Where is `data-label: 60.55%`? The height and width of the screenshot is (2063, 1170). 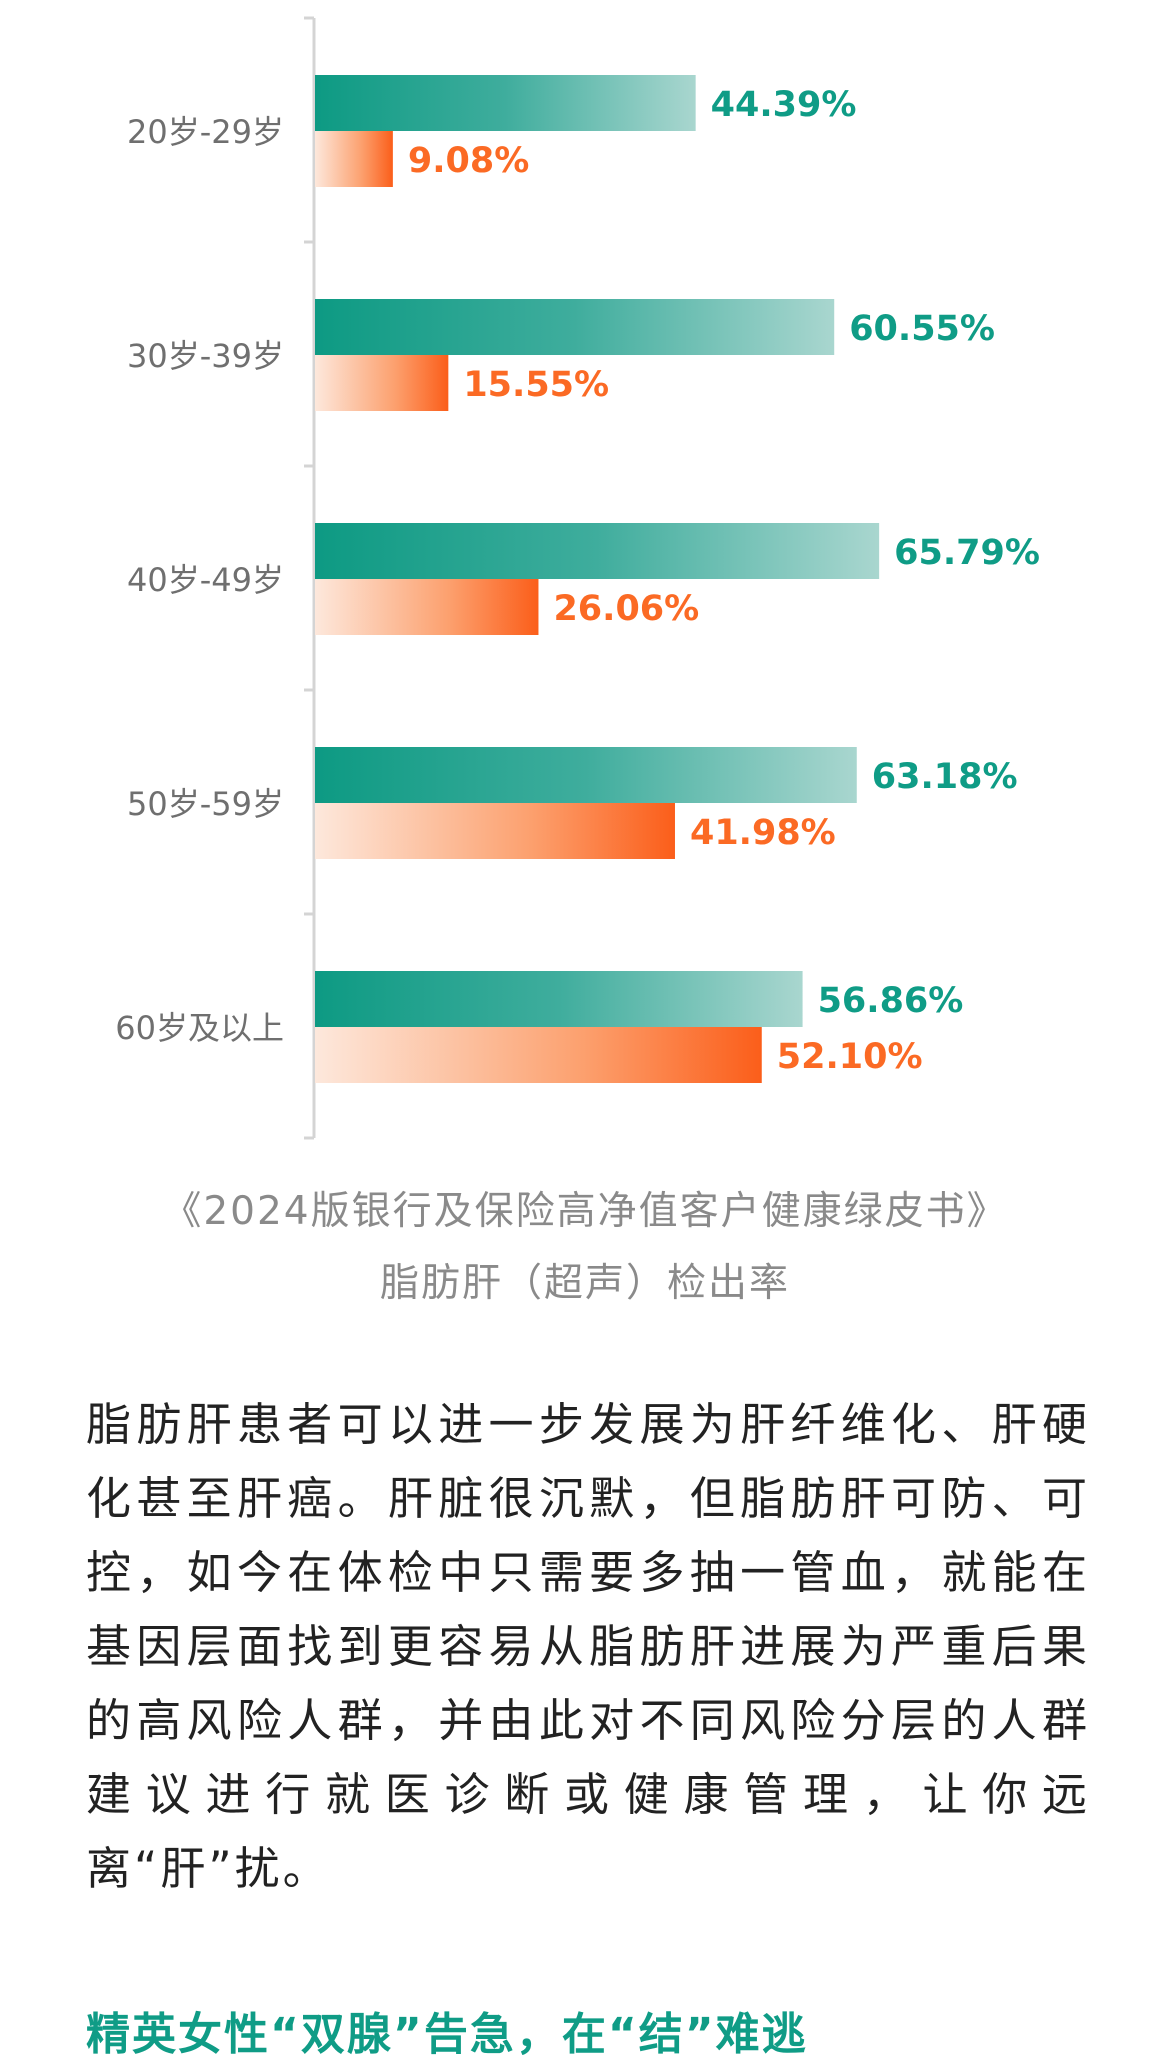 data-label: 60.55% is located at coordinates (922, 329).